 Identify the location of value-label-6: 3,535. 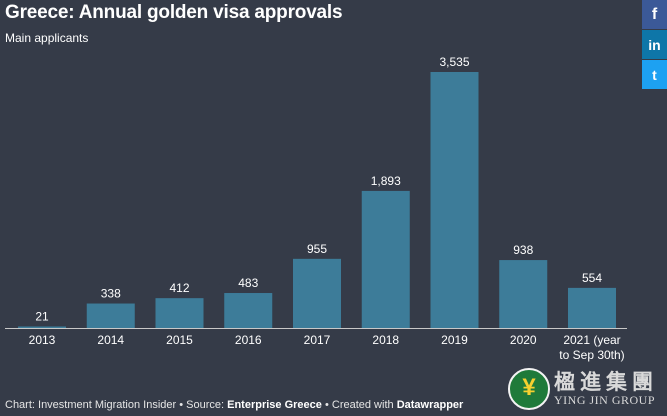
(454, 62).